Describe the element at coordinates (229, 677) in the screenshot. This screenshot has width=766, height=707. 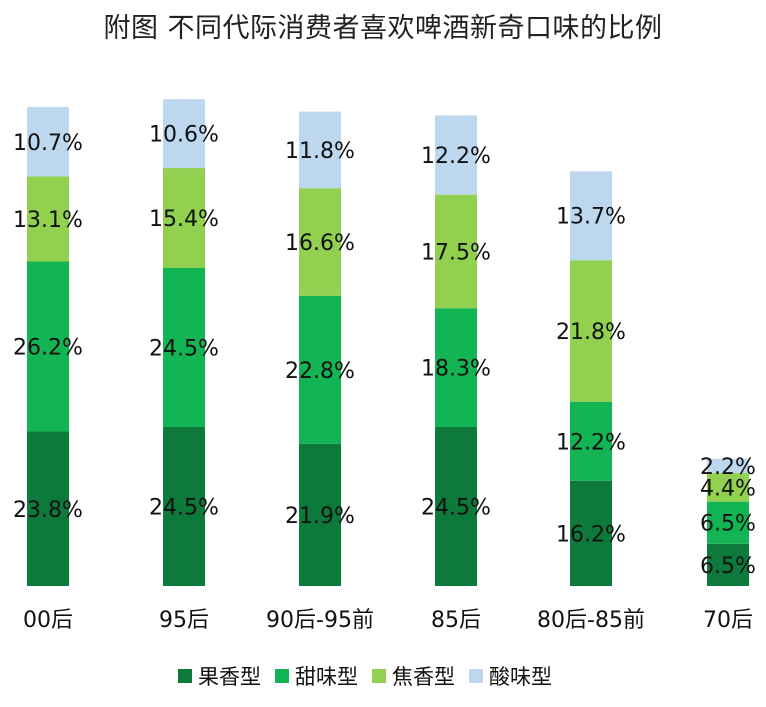
I see `legend-label: 果香型` at that location.